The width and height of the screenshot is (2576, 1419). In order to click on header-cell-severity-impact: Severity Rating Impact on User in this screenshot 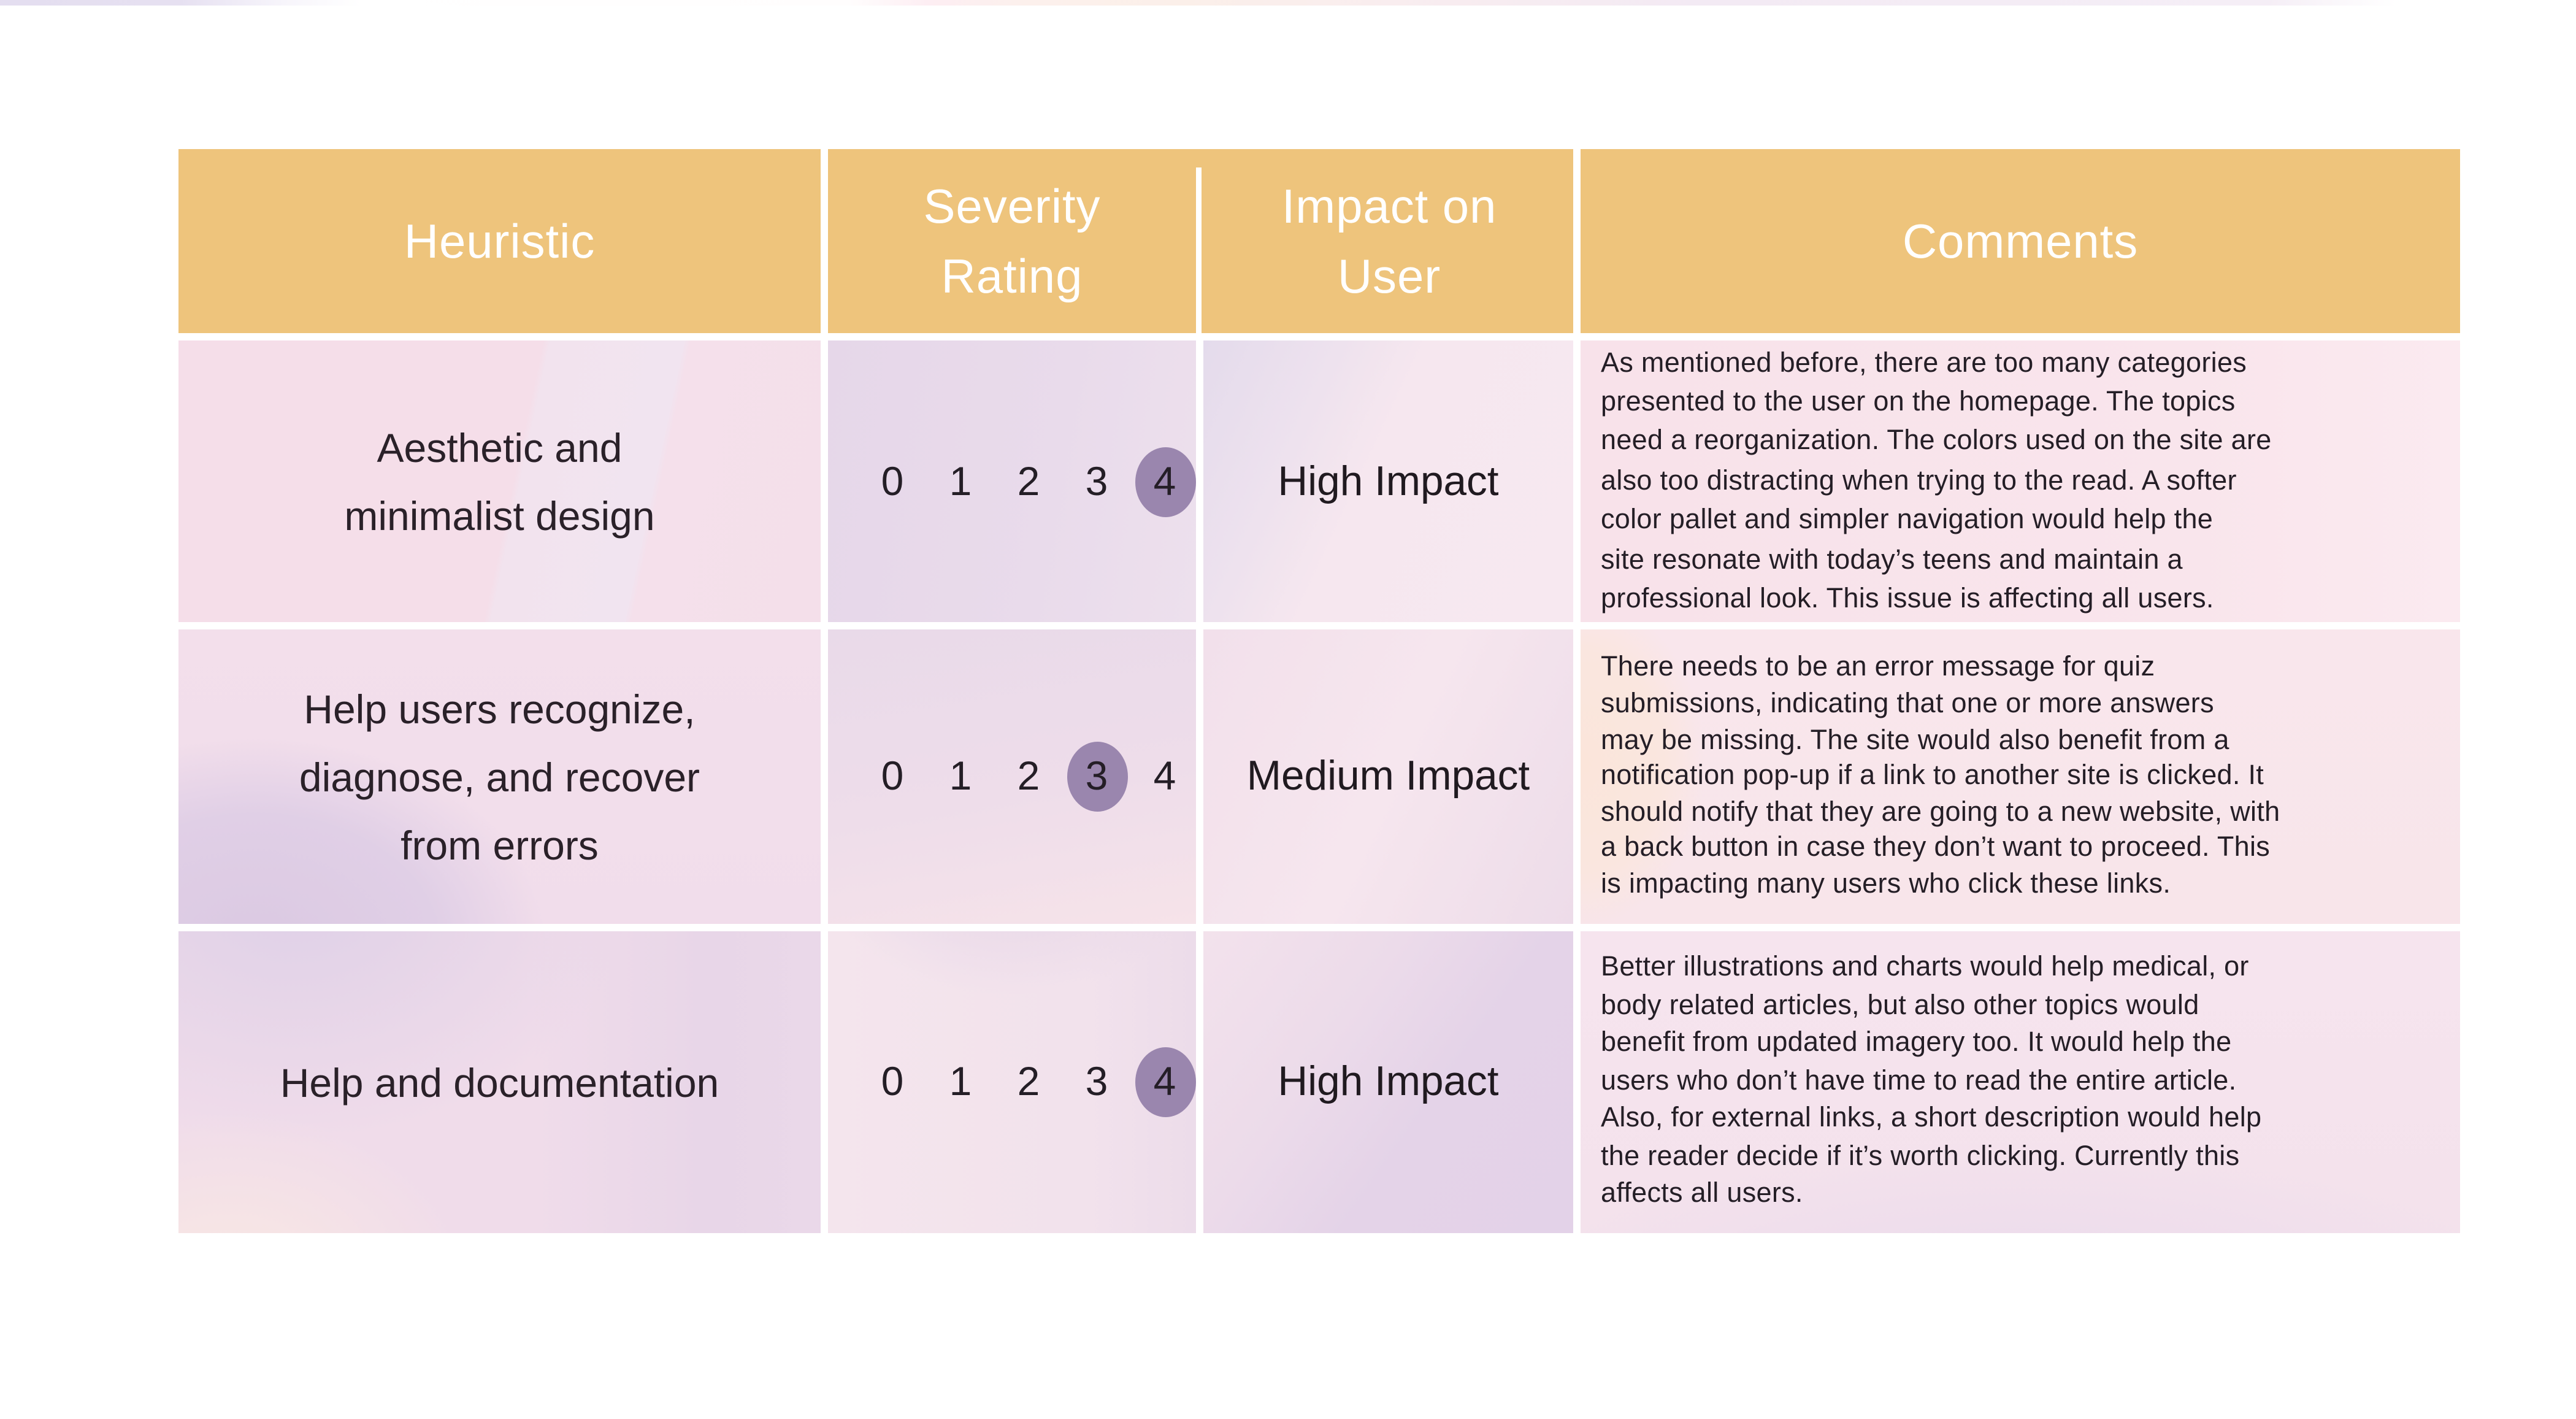, I will do `click(1200, 241)`.